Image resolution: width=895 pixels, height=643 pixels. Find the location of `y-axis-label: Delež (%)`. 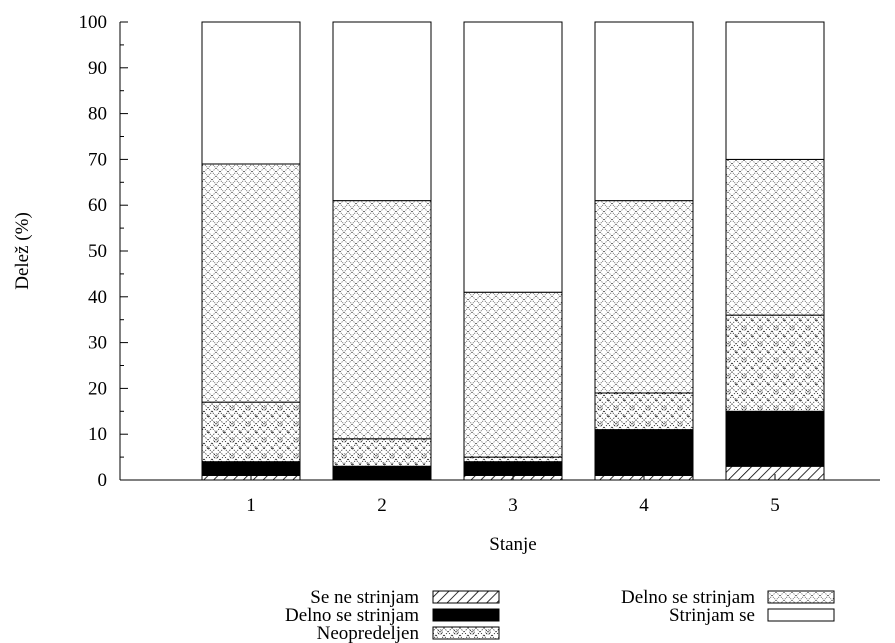

y-axis-label: Delež (%) is located at coordinates (22, 251).